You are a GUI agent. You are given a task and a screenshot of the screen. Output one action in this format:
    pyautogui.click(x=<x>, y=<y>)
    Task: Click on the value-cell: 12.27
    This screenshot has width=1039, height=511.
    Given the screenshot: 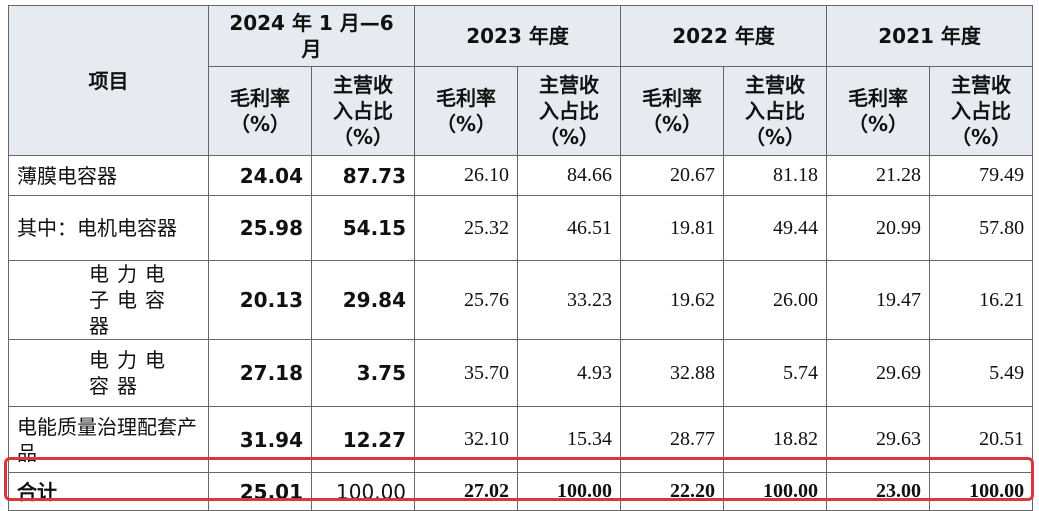 What is the action you would take?
    pyautogui.click(x=363, y=439)
    